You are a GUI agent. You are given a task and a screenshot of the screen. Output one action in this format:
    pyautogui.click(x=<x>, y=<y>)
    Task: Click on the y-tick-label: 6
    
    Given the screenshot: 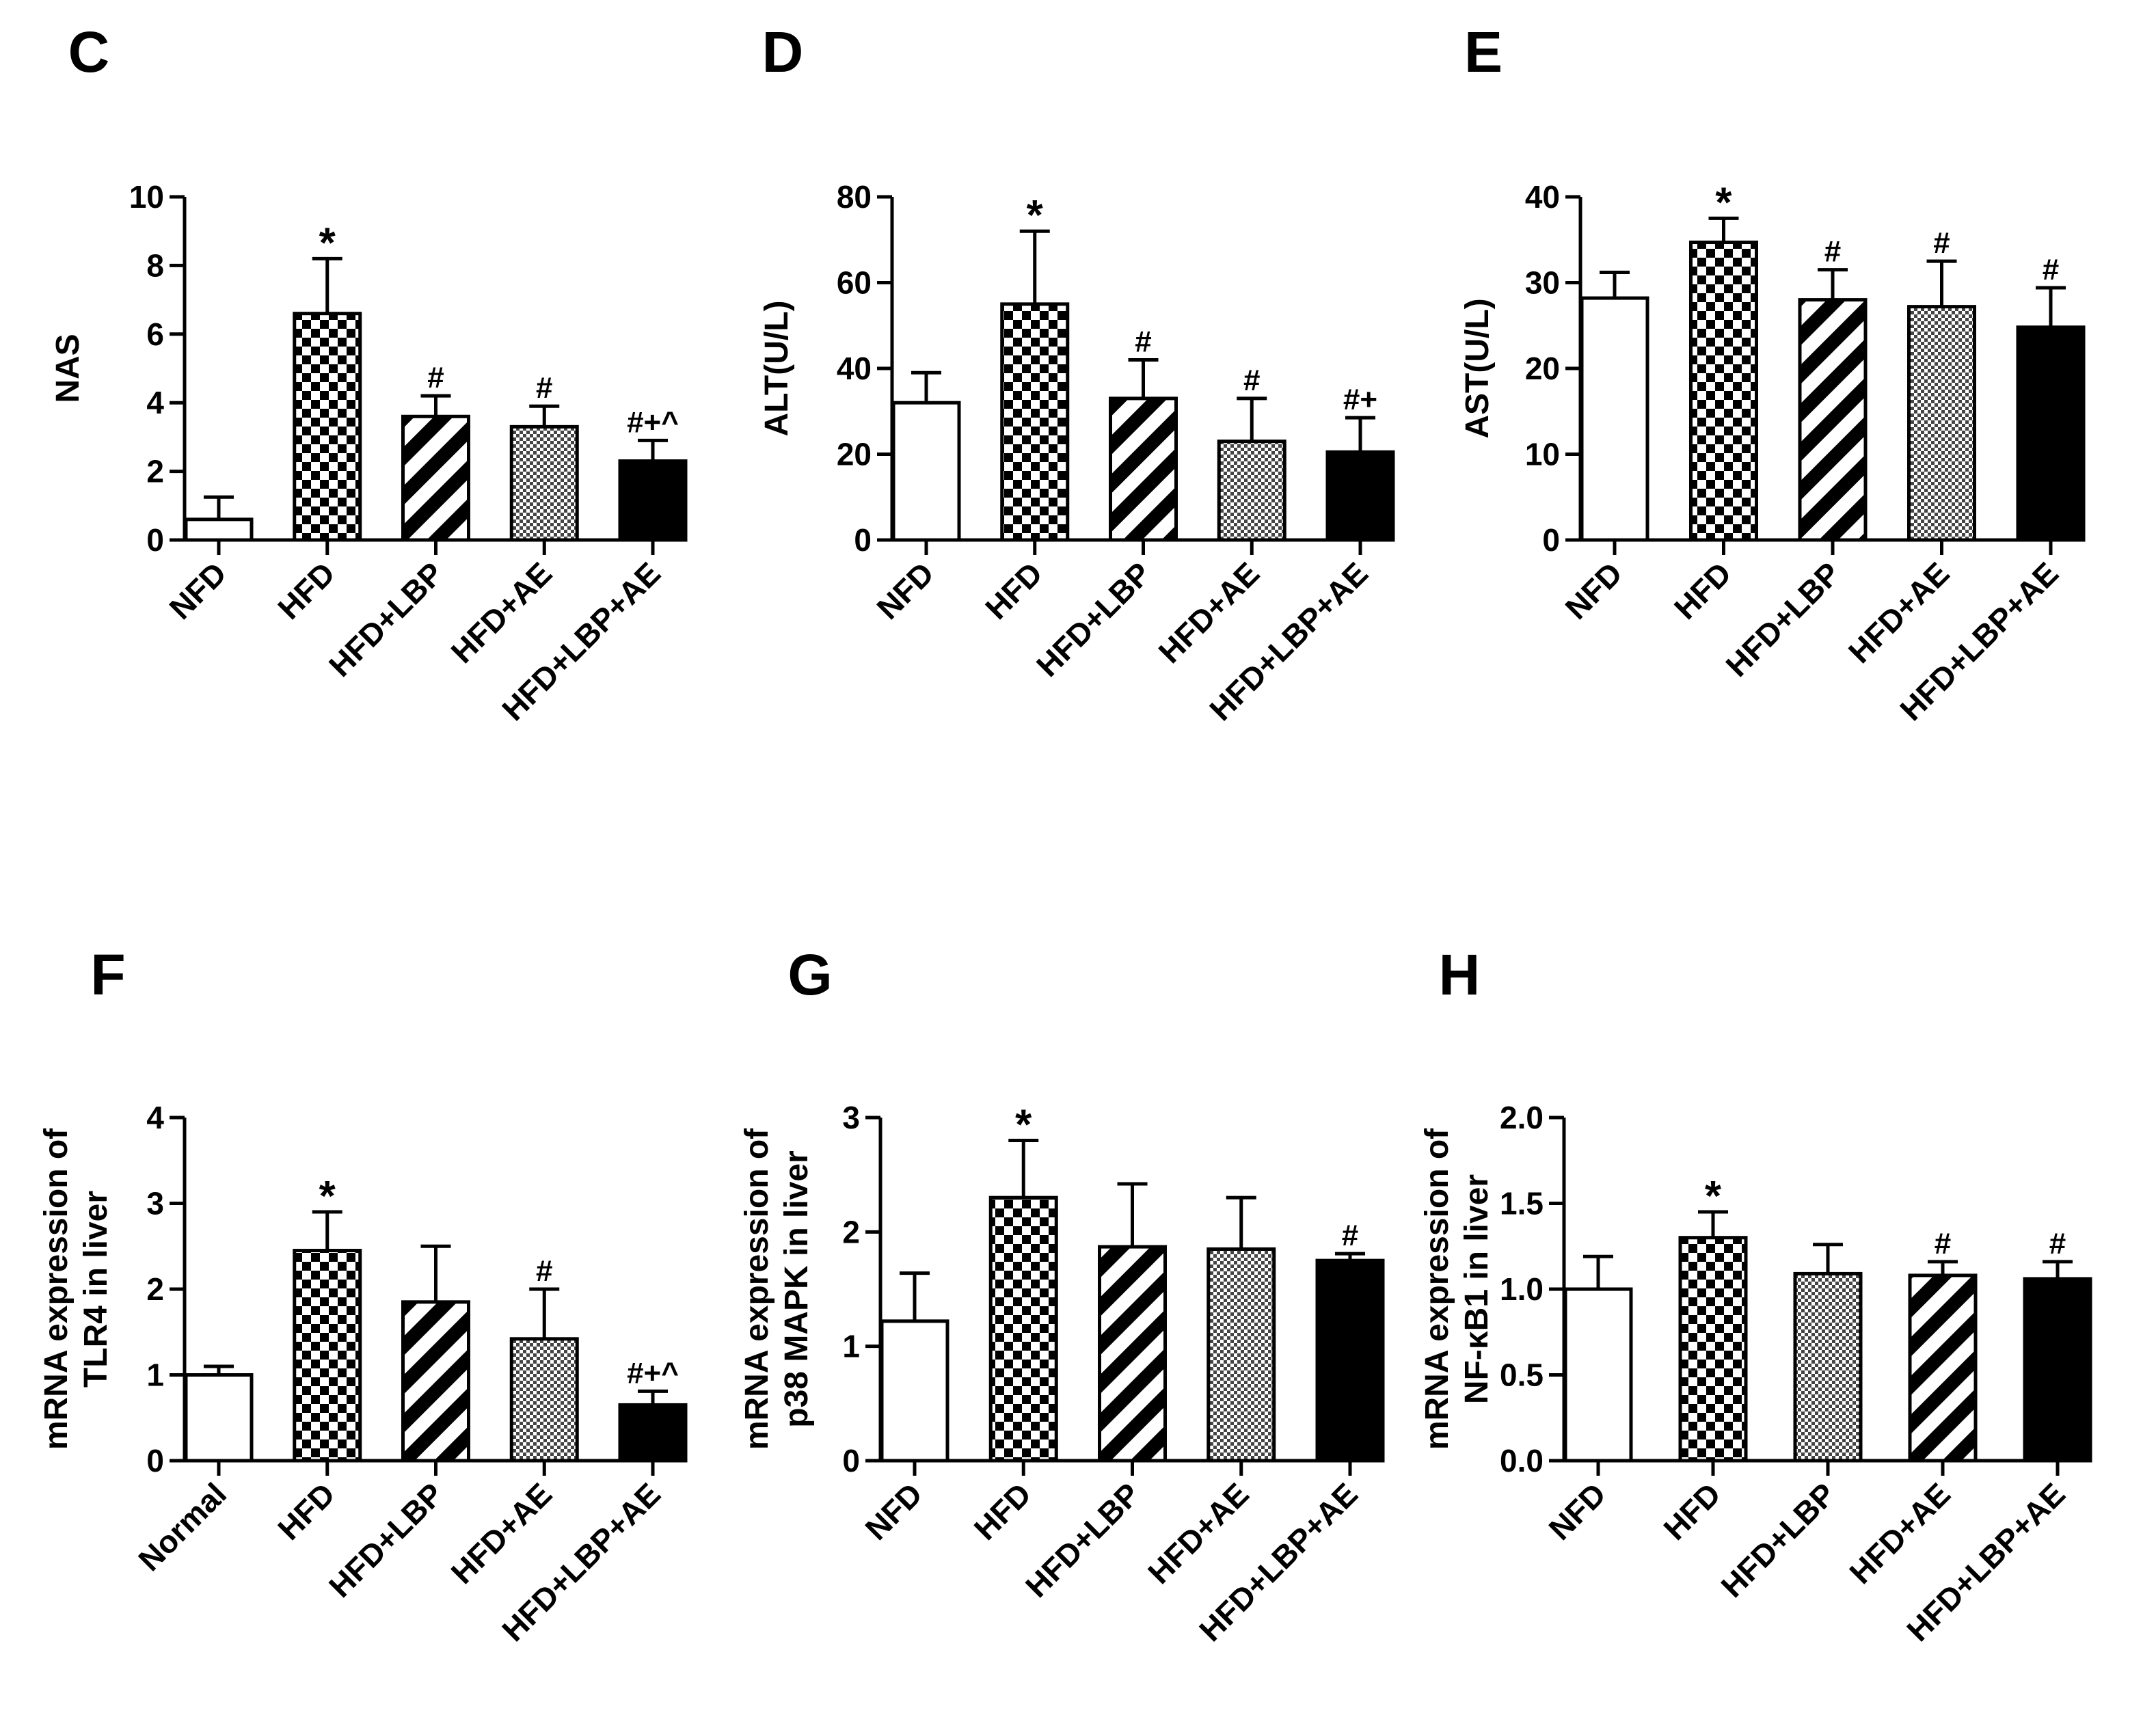 What is the action you would take?
    pyautogui.click(x=155, y=334)
    